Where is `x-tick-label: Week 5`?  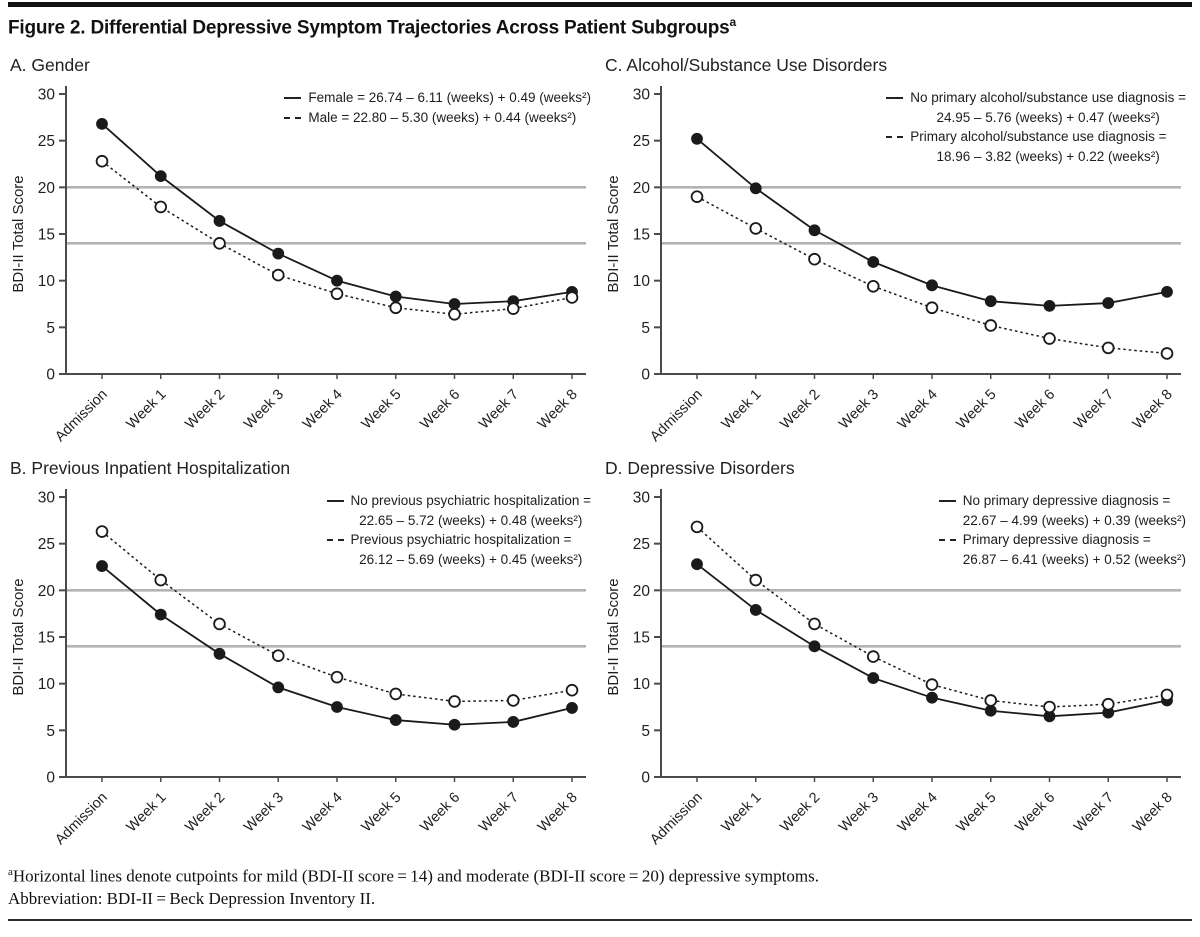 x-tick-label: Week 5 is located at coordinates (977, 813).